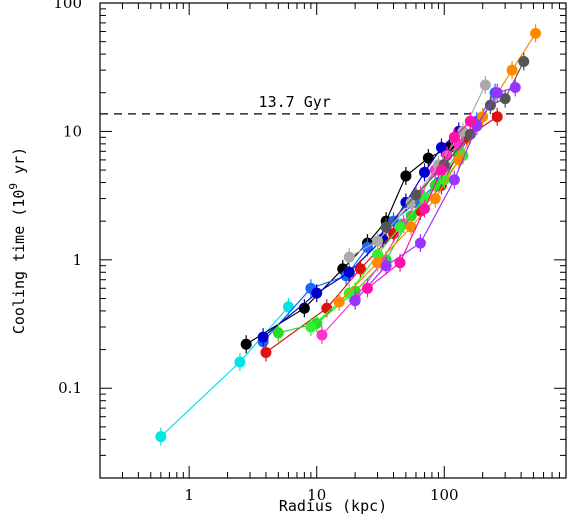 Image resolution: width=568 pixels, height=515 pixels. What do you see at coordinates (295, 102) in the screenshot?
I see `age-of-universe-label: 13.7 Gyr` at bounding box center [295, 102].